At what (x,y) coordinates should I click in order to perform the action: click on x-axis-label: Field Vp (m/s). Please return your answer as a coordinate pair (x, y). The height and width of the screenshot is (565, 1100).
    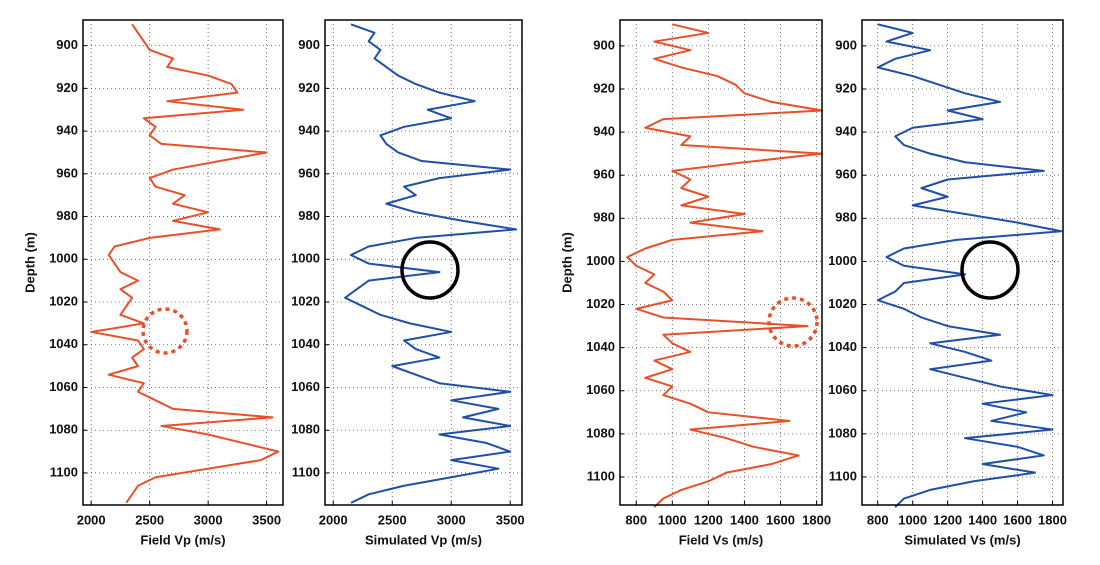
    Looking at the image, I should click on (182, 539).